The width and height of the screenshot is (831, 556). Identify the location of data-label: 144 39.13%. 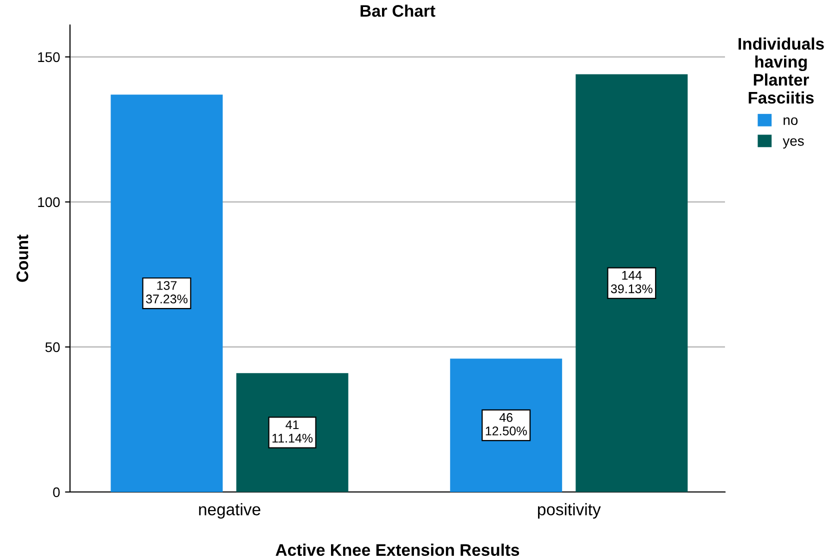
(631, 282).